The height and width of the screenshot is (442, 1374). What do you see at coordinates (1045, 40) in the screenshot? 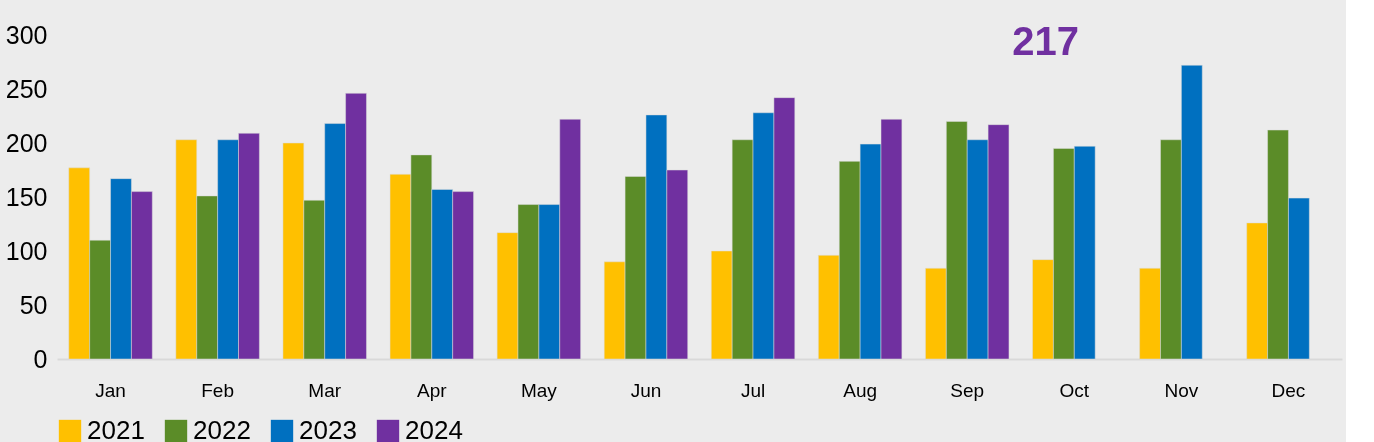
I see `annotation: 217` at bounding box center [1045, 40].